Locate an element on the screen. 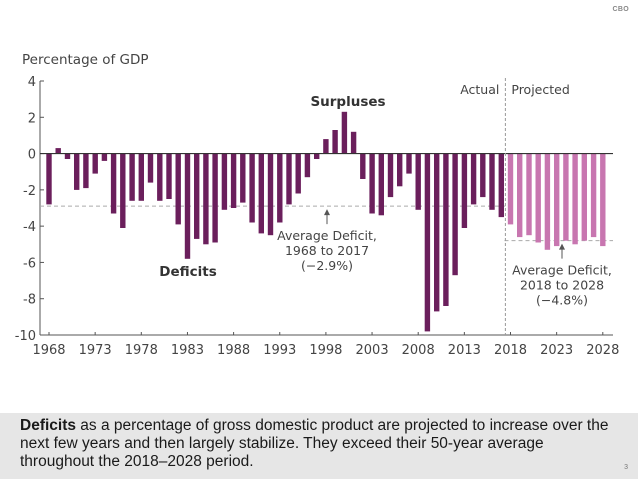  avg-deficit-1-label: Average Deficit, is located at coordinates (327, 235).